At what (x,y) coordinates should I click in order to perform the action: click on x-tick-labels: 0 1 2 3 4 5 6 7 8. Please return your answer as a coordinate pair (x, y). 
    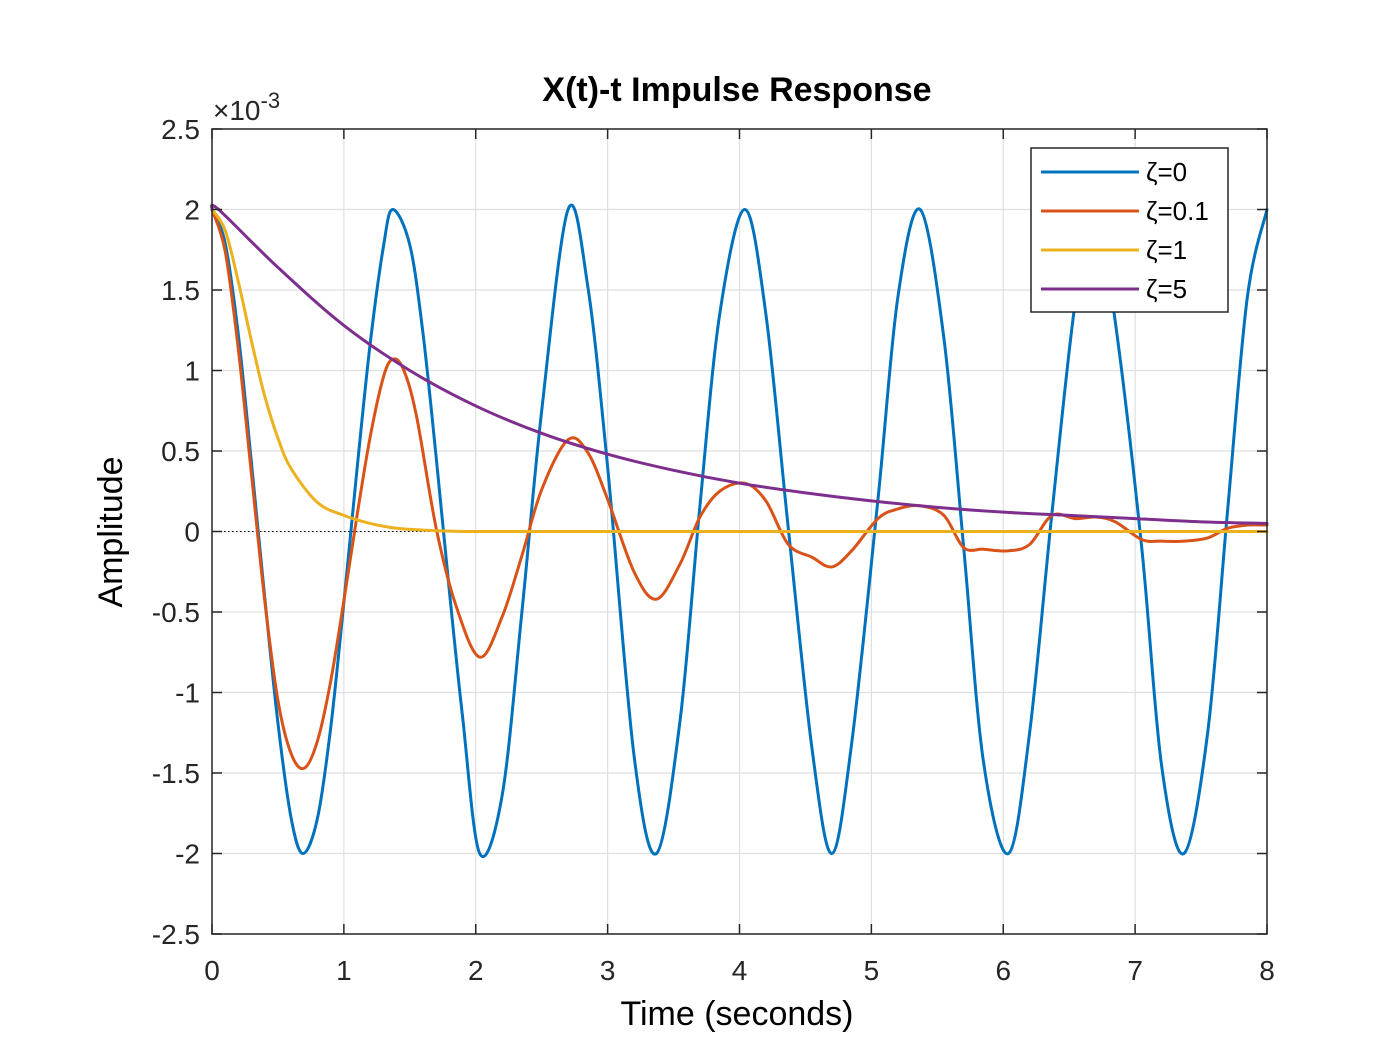
    Looking at the image, I should click on (739, 970).